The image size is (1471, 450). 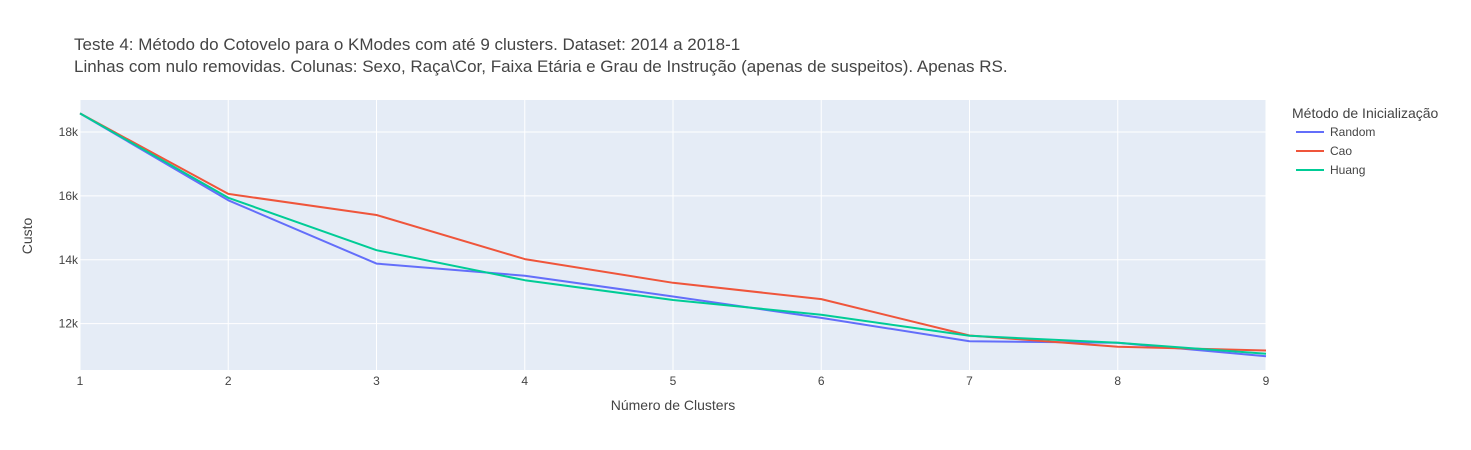 What do you see at coordinates (228, 381) in the screenshot?
I see `x-tick-label: 2` at bounding box center [228, 381].